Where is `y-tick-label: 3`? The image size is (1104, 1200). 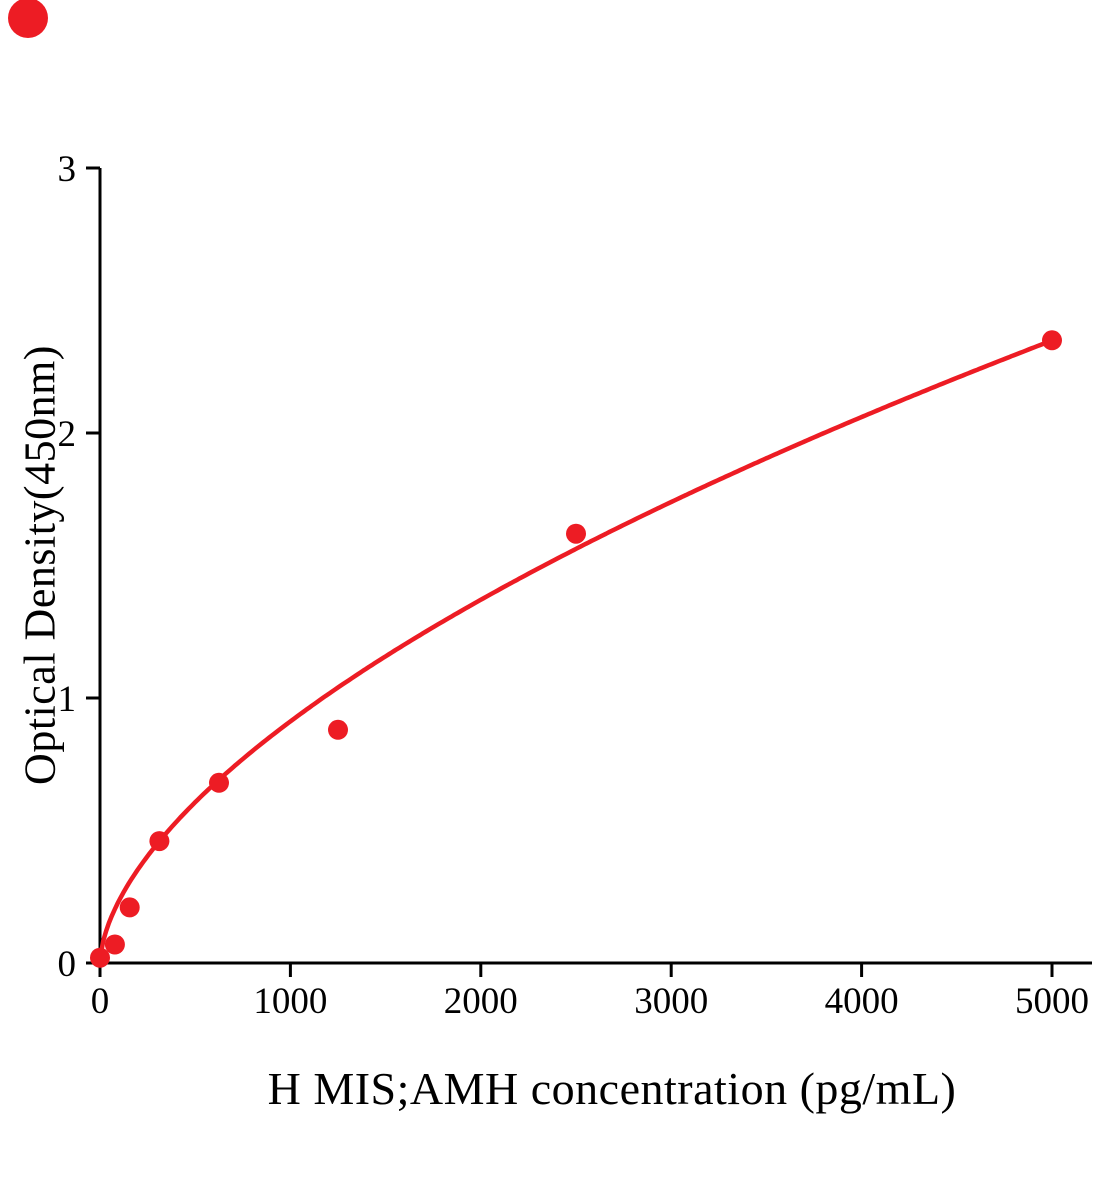
y-tick-label: 3 is located at coordinates (67, 169).